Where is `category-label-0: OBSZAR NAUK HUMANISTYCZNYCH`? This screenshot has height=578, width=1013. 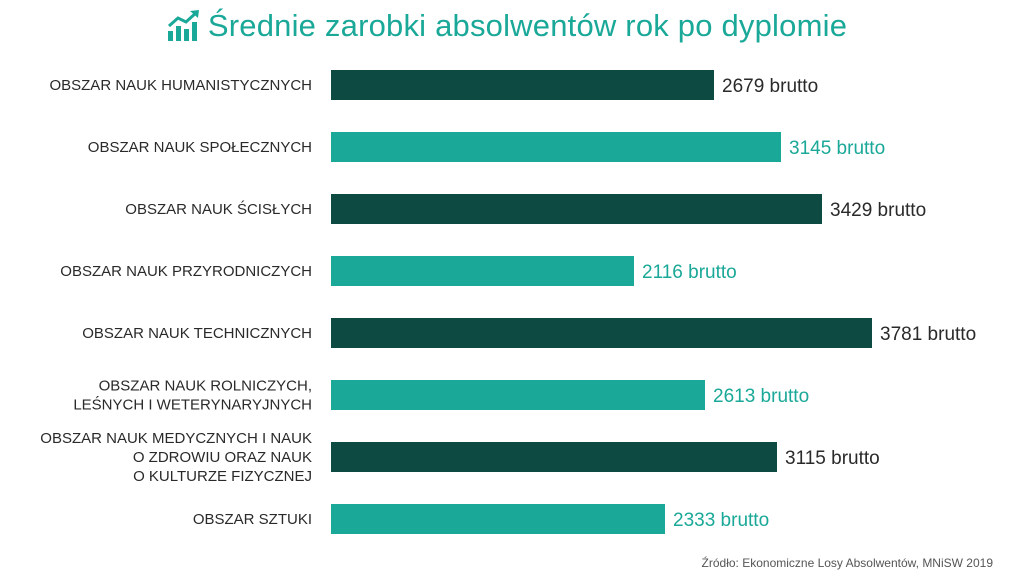
category-label-0: OBSZAR NAUK HUMANISTYCZNYCH is located at coordinates (180, 85).